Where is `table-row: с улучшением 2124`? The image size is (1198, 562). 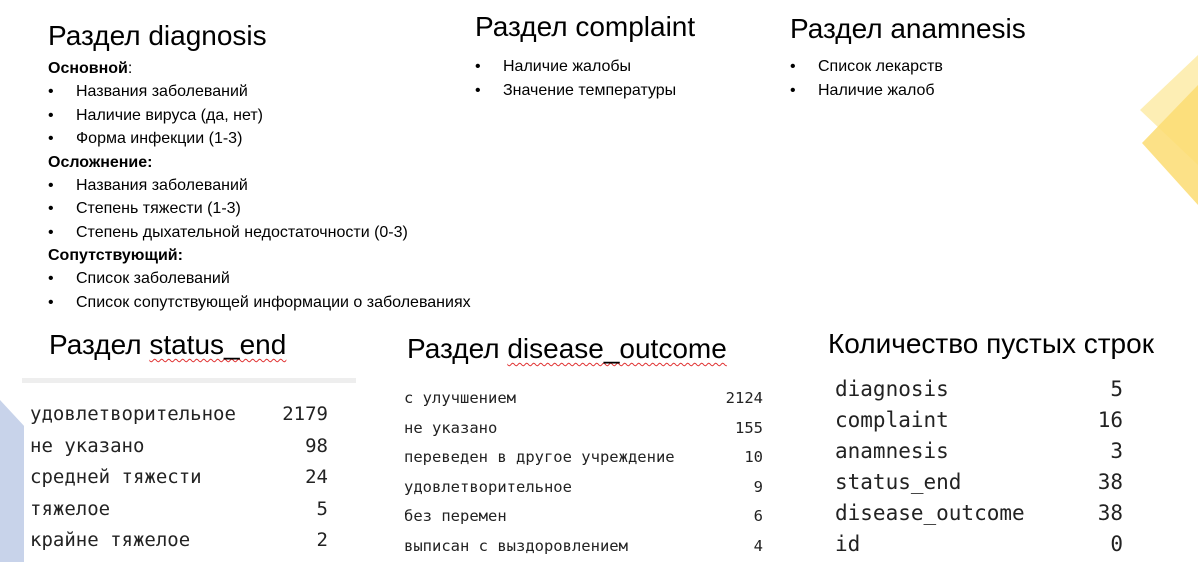
table-row: с улучшением 2124 is located at coordinates (583, 398).